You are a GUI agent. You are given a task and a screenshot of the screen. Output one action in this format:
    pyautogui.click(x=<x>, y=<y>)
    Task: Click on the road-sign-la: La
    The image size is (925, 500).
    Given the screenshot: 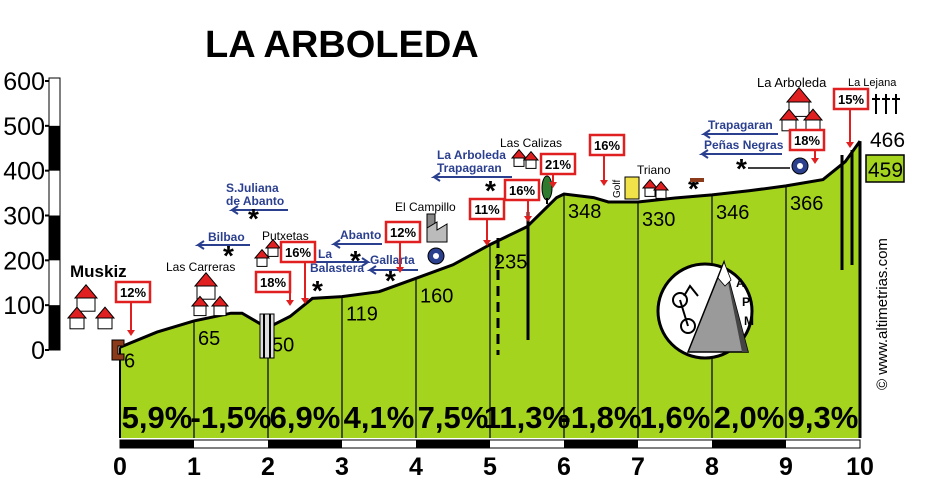 What is the action you would take?
    pyautogui.click(x=325, y=254)
    